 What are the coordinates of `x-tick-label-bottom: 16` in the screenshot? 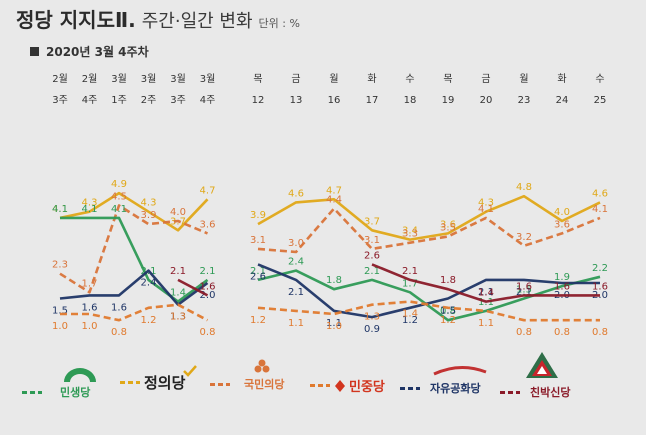 It's located at (334, 100).